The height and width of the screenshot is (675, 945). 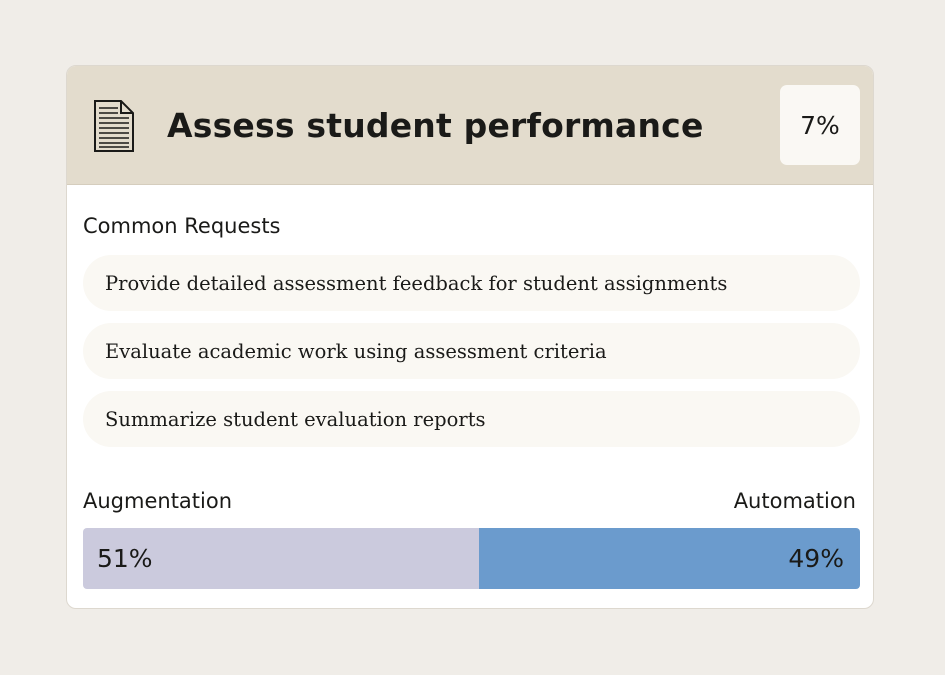 I want to click on automation-label: Automation, so click(x=794, y=501).